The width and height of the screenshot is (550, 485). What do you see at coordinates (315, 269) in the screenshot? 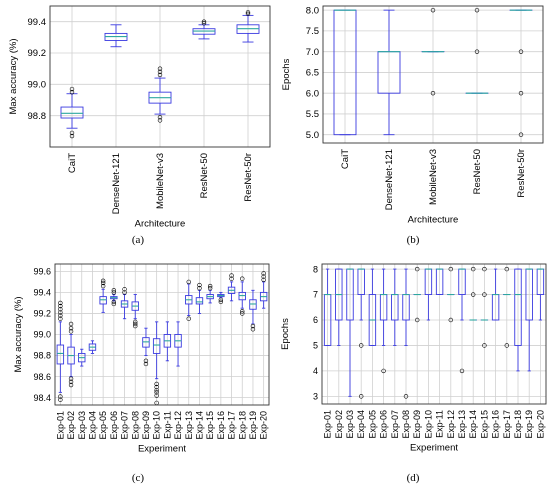
I see `y-tick-label: 8` at bounding box center [315, 269].